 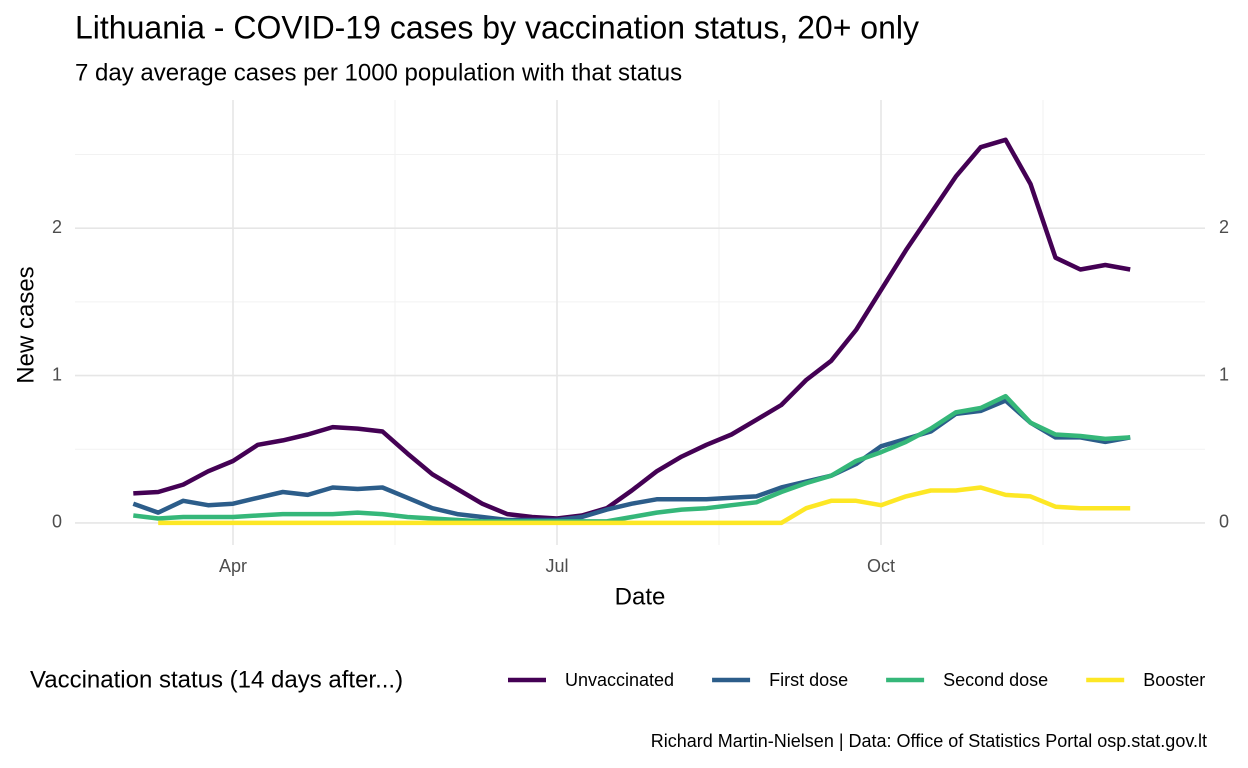 I want to click on legend-label: Booster, so click(x=1174, y=680).